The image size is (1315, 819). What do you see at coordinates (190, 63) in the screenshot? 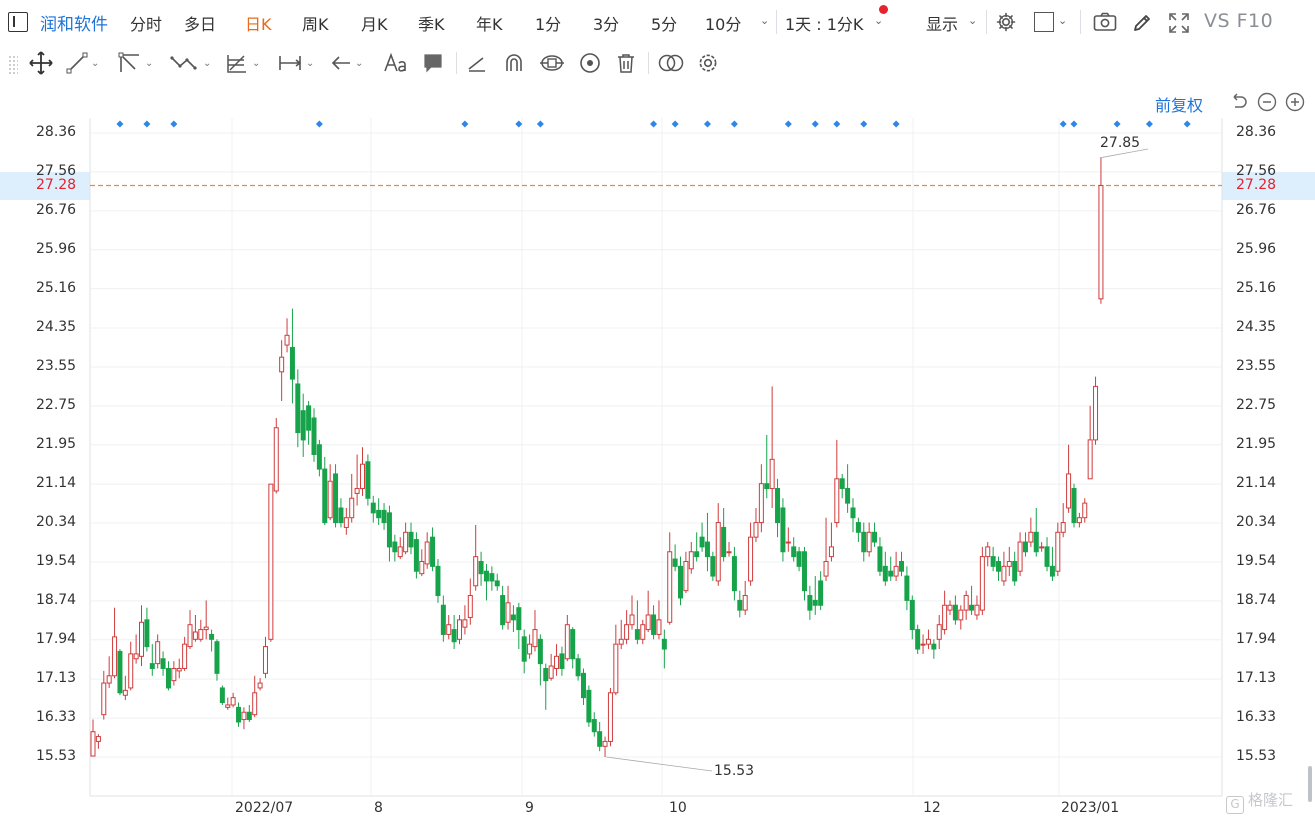
I see `wave-tool-icon: ⌄` at bounding box center [190, 63].